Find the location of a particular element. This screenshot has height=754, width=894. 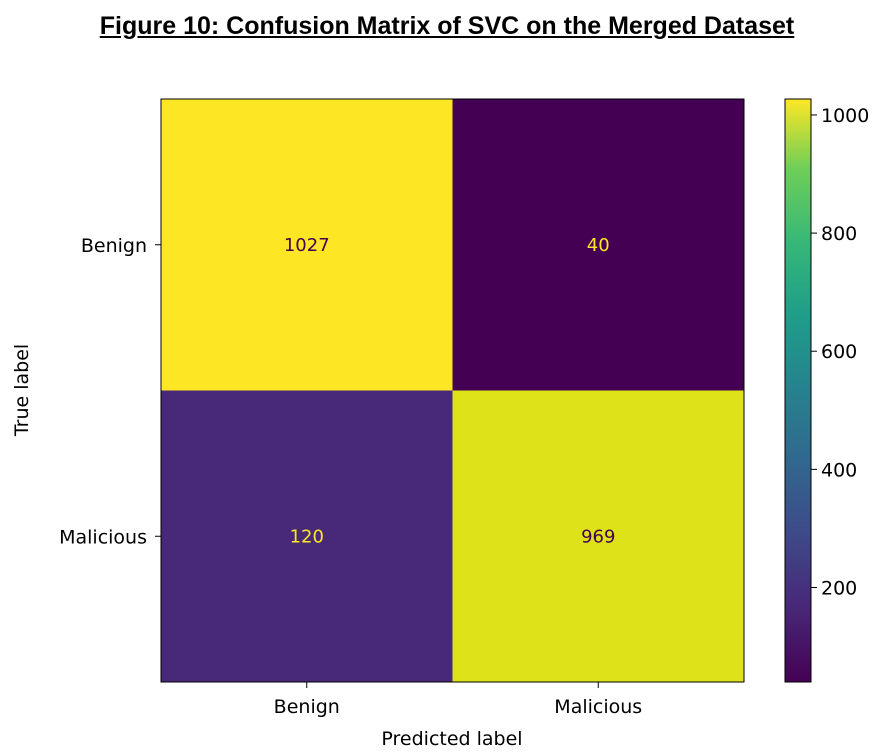

x-tick-label: Benign is located at coordinates (307, 707).